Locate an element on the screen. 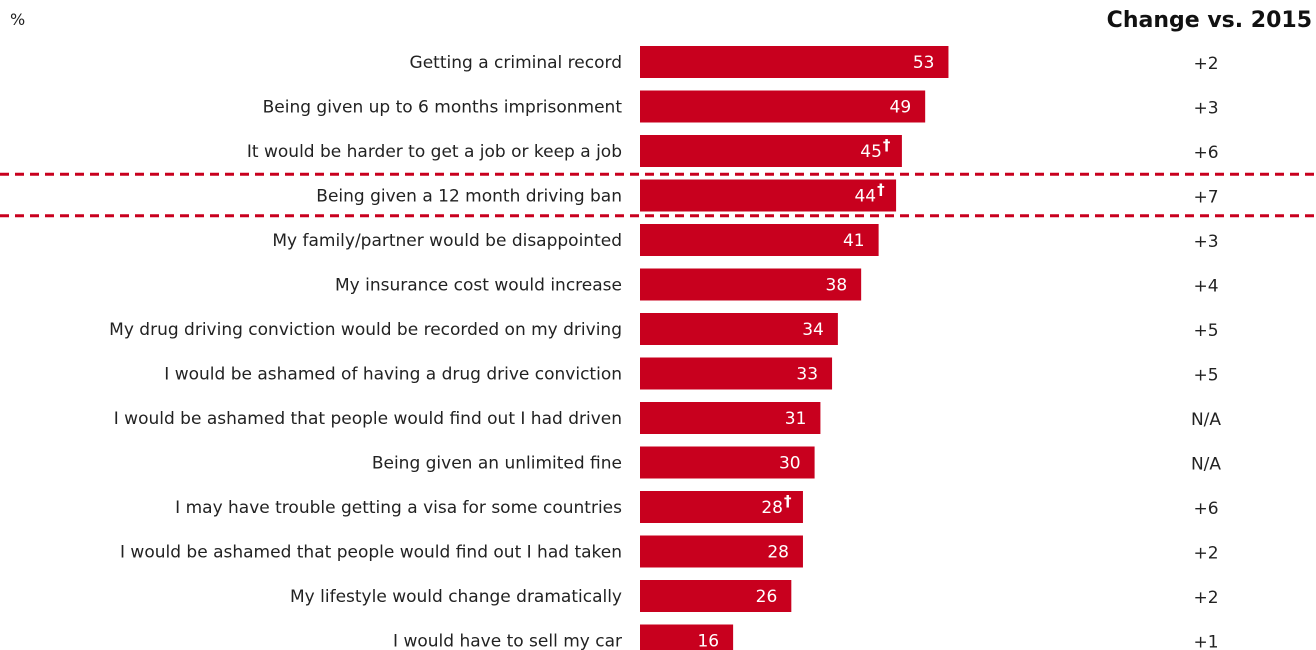 Image resolution: width=1316 pixels, height=650 pixels. bar-value-label: 38 is located at coordinates (837, 286).